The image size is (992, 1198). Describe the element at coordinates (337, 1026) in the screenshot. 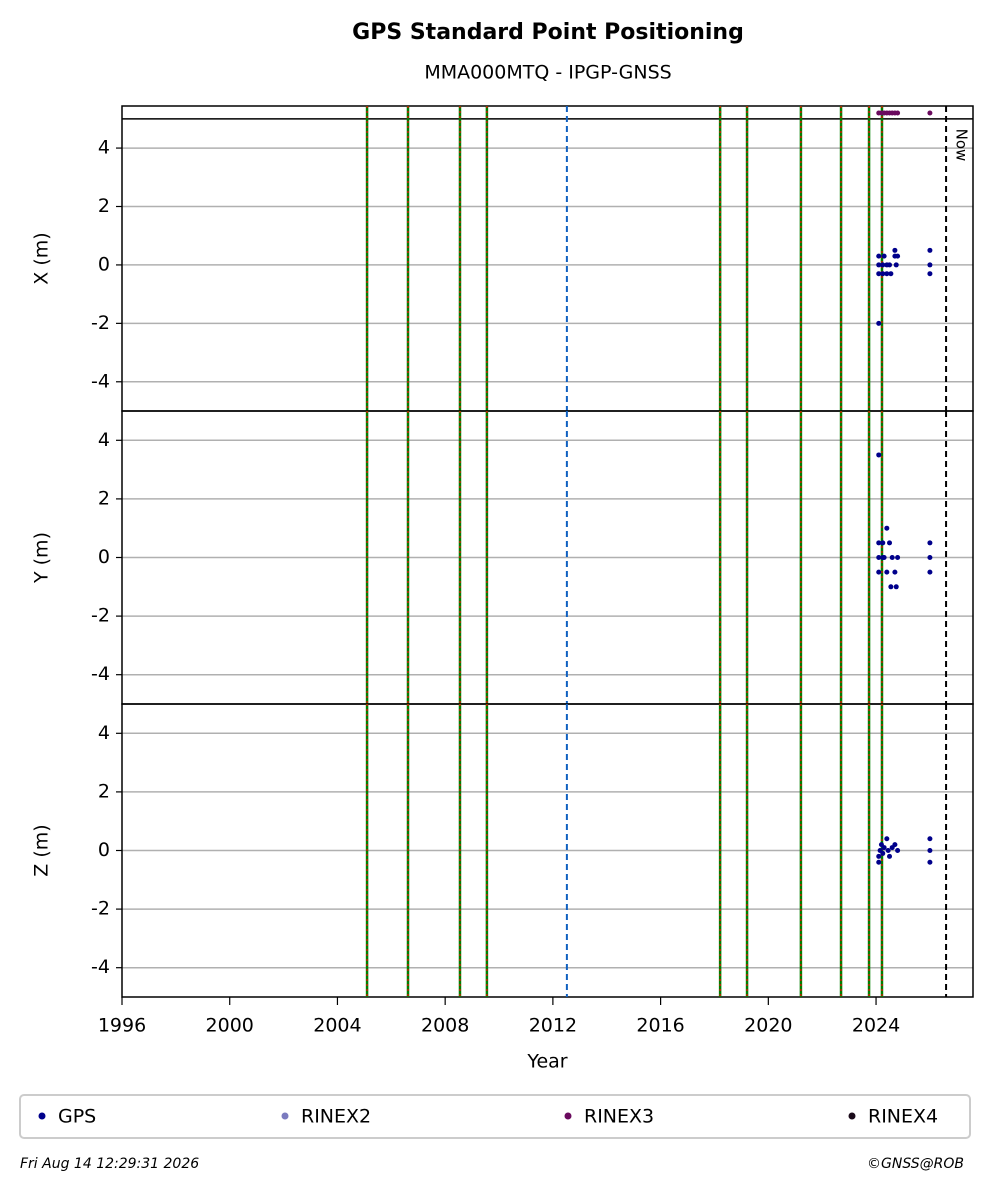

I see `x-tick-label: 2004` at that location.